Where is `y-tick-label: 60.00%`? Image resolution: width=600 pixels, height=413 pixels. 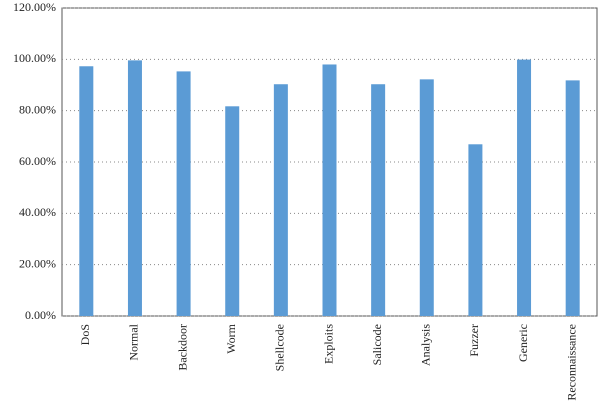 y-tick-label: 60.00% is located at coordinates (37, 161).